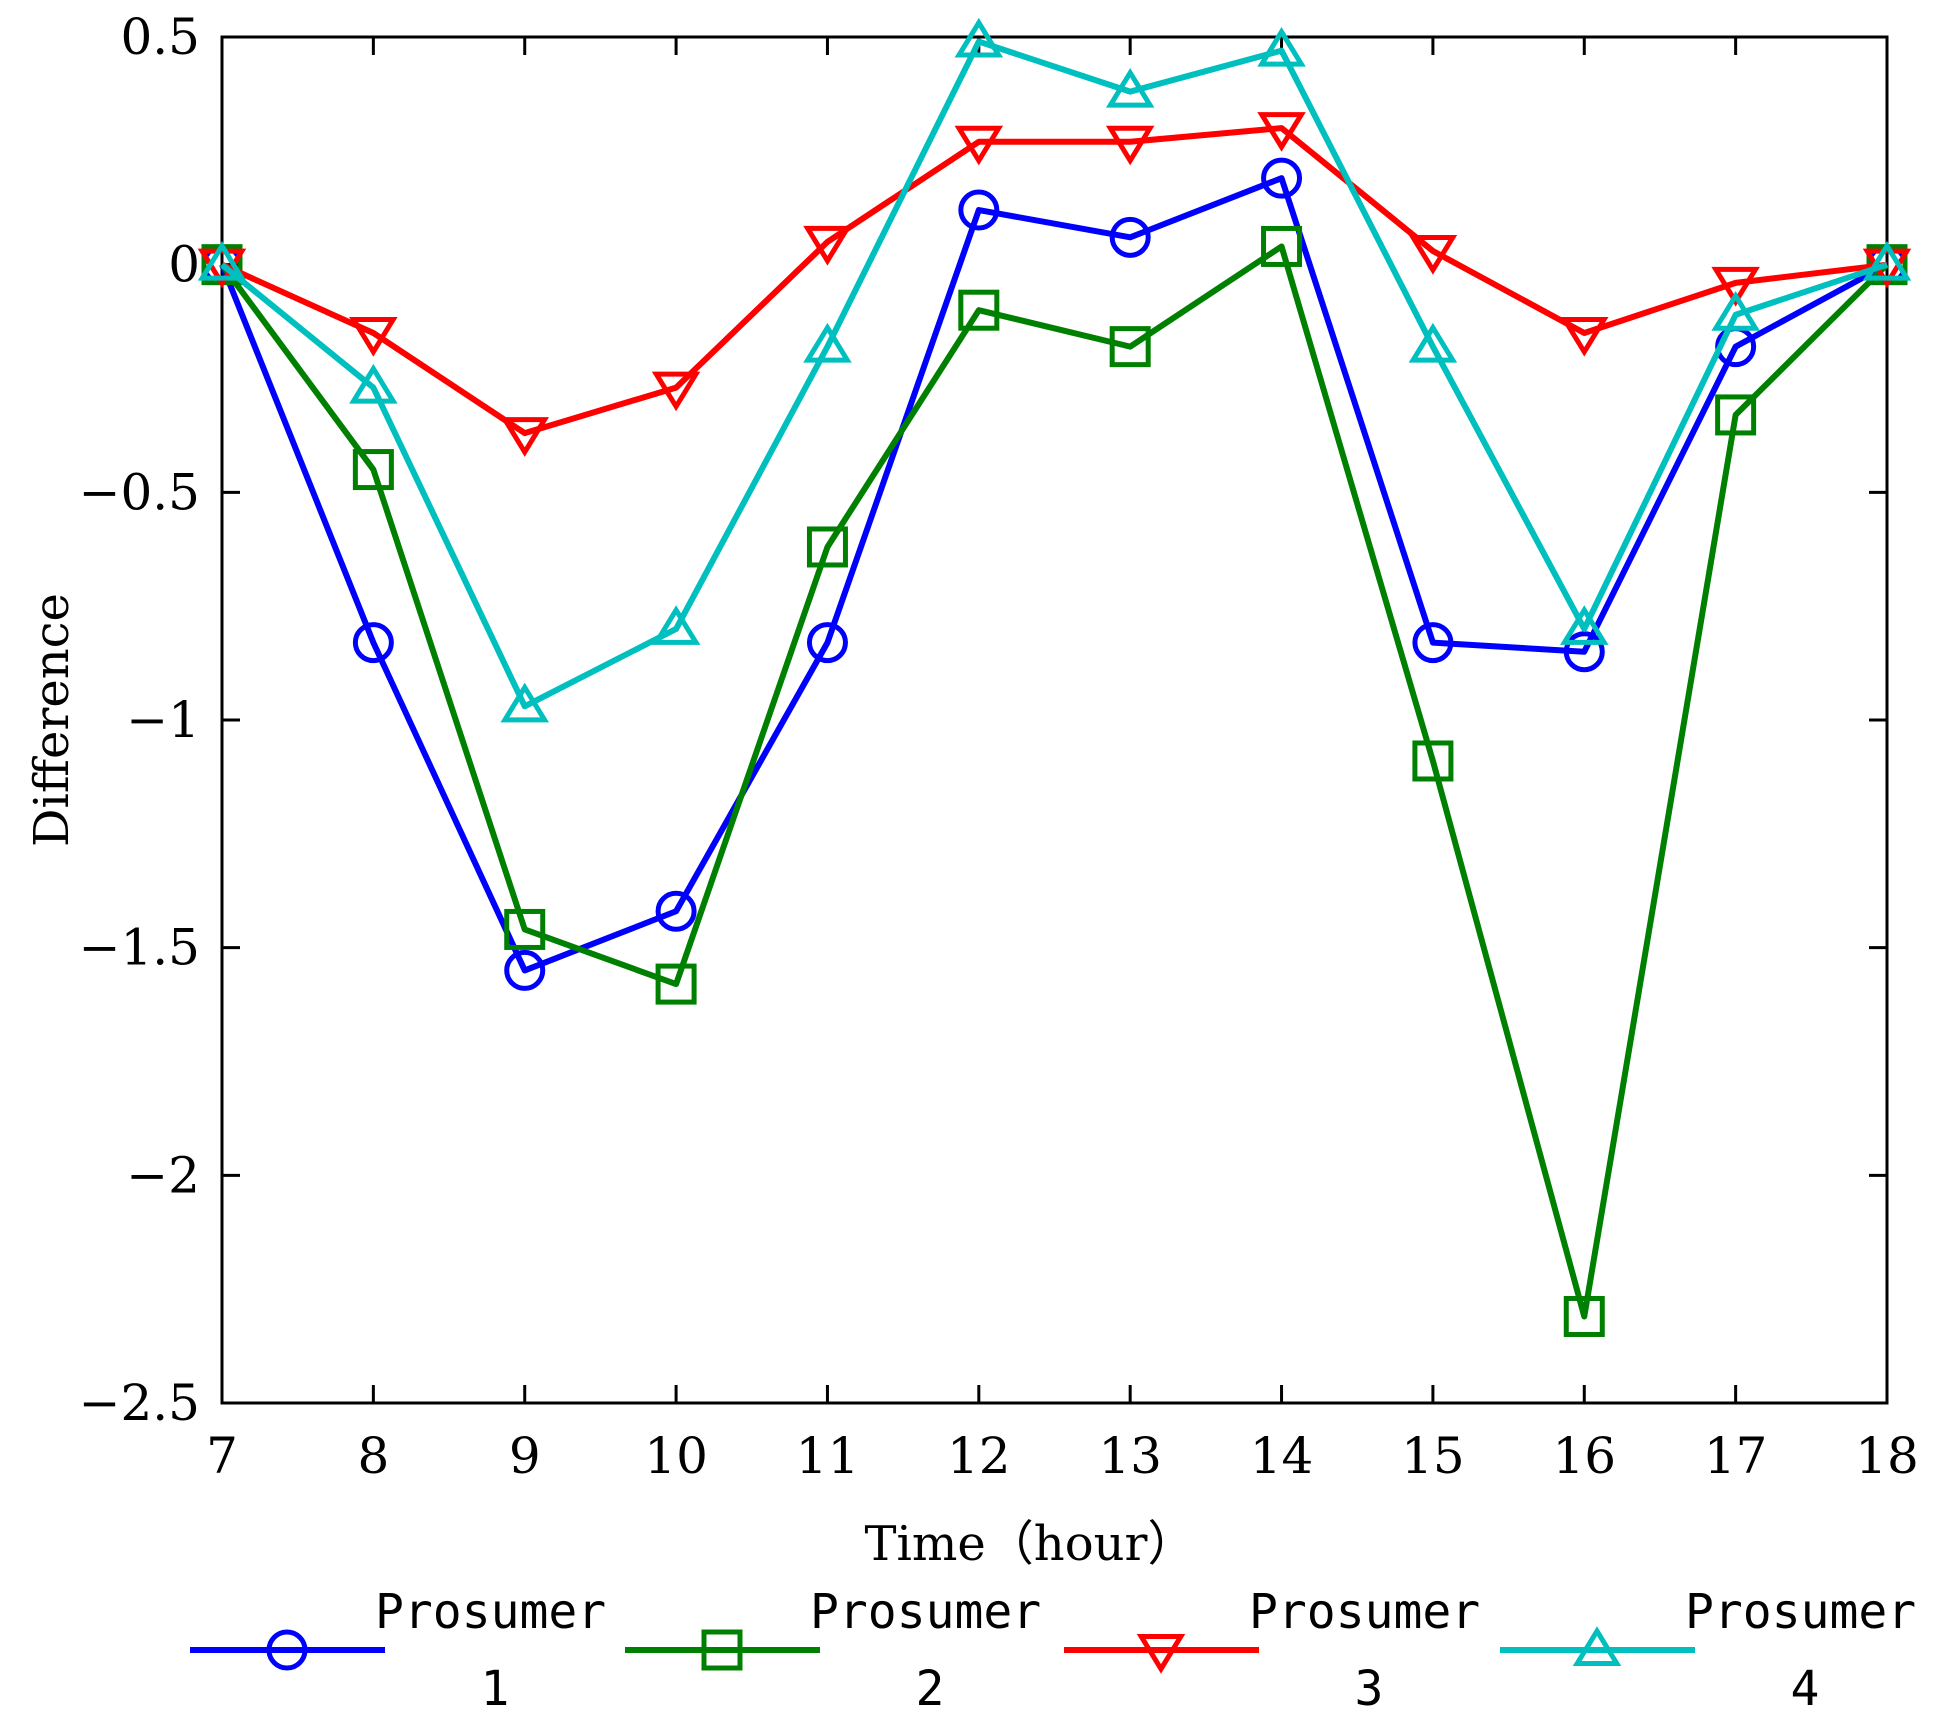 The height and width of the screenshot is (1735, 1953). I want to click on x-tick-label: 15, so click(1433, 1456).